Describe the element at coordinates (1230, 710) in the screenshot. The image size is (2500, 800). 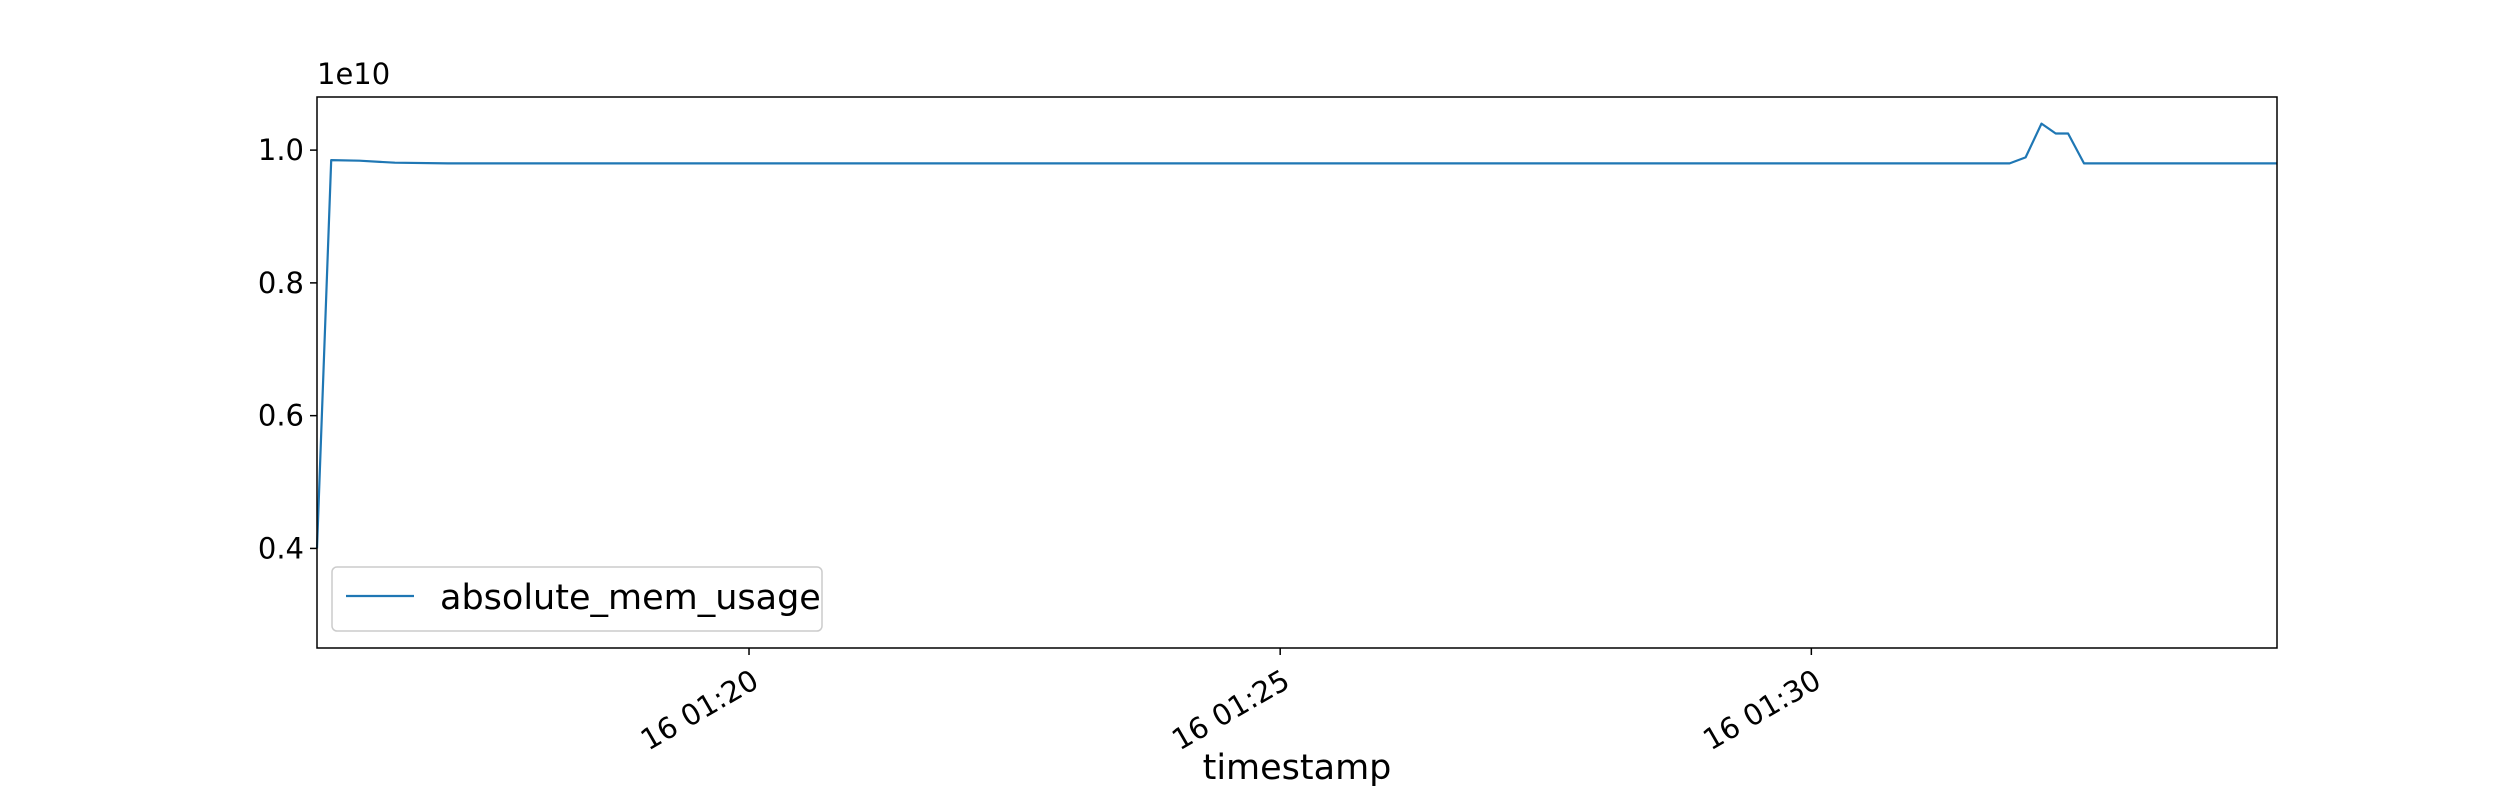
I see `x-tick-label-1: 16 01:25` at that location.